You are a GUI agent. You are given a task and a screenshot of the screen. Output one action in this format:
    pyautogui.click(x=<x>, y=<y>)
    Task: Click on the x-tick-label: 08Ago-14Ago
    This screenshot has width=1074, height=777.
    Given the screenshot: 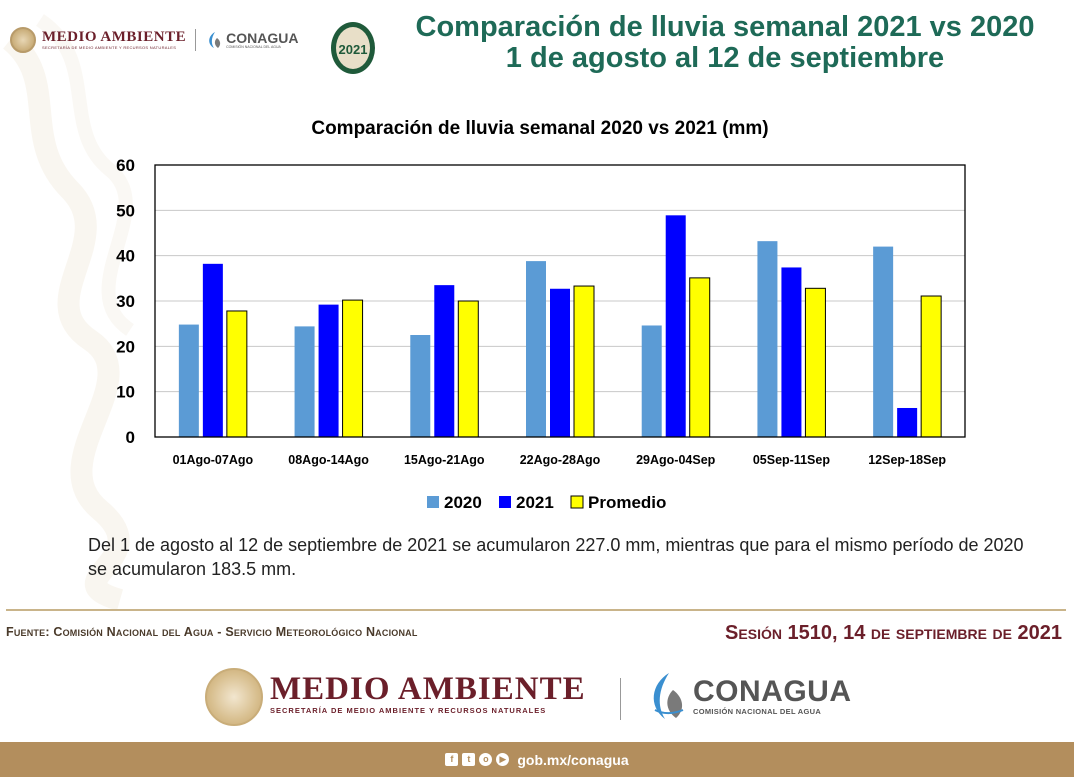 What is the action you would take?
    pyautogui.click(x=328, y=460)
    